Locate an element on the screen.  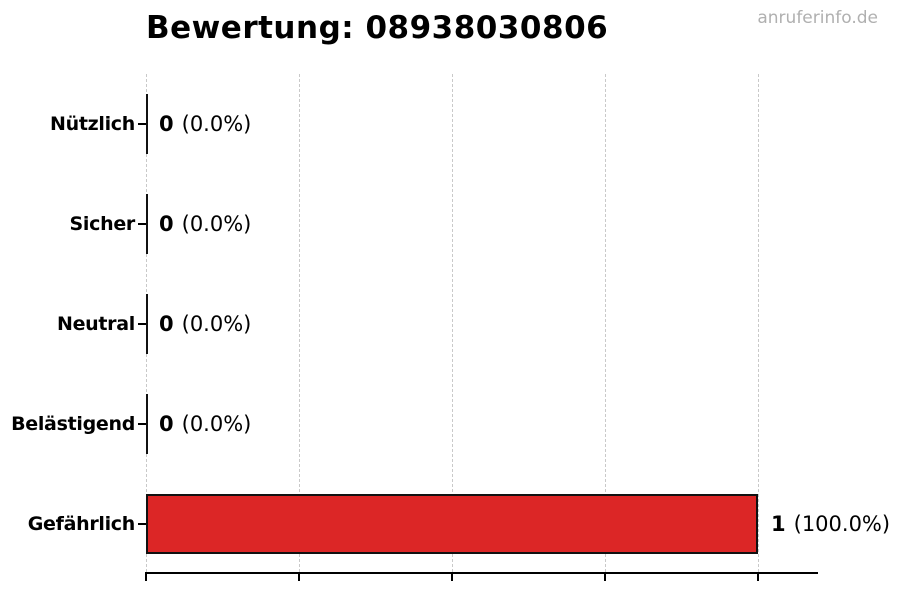
category-label: Gefährlich is located at coordinates (81, 524).